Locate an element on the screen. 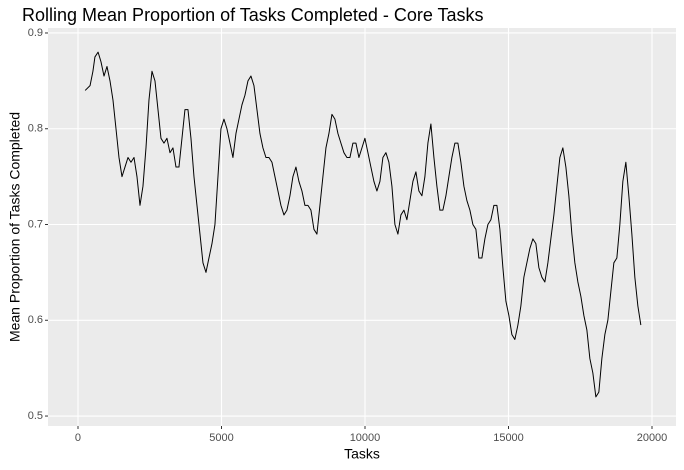 The image size is (684, 470). y-axis-title: Mean Proportion of Tasks Completed is located at coordinates (15, 227).